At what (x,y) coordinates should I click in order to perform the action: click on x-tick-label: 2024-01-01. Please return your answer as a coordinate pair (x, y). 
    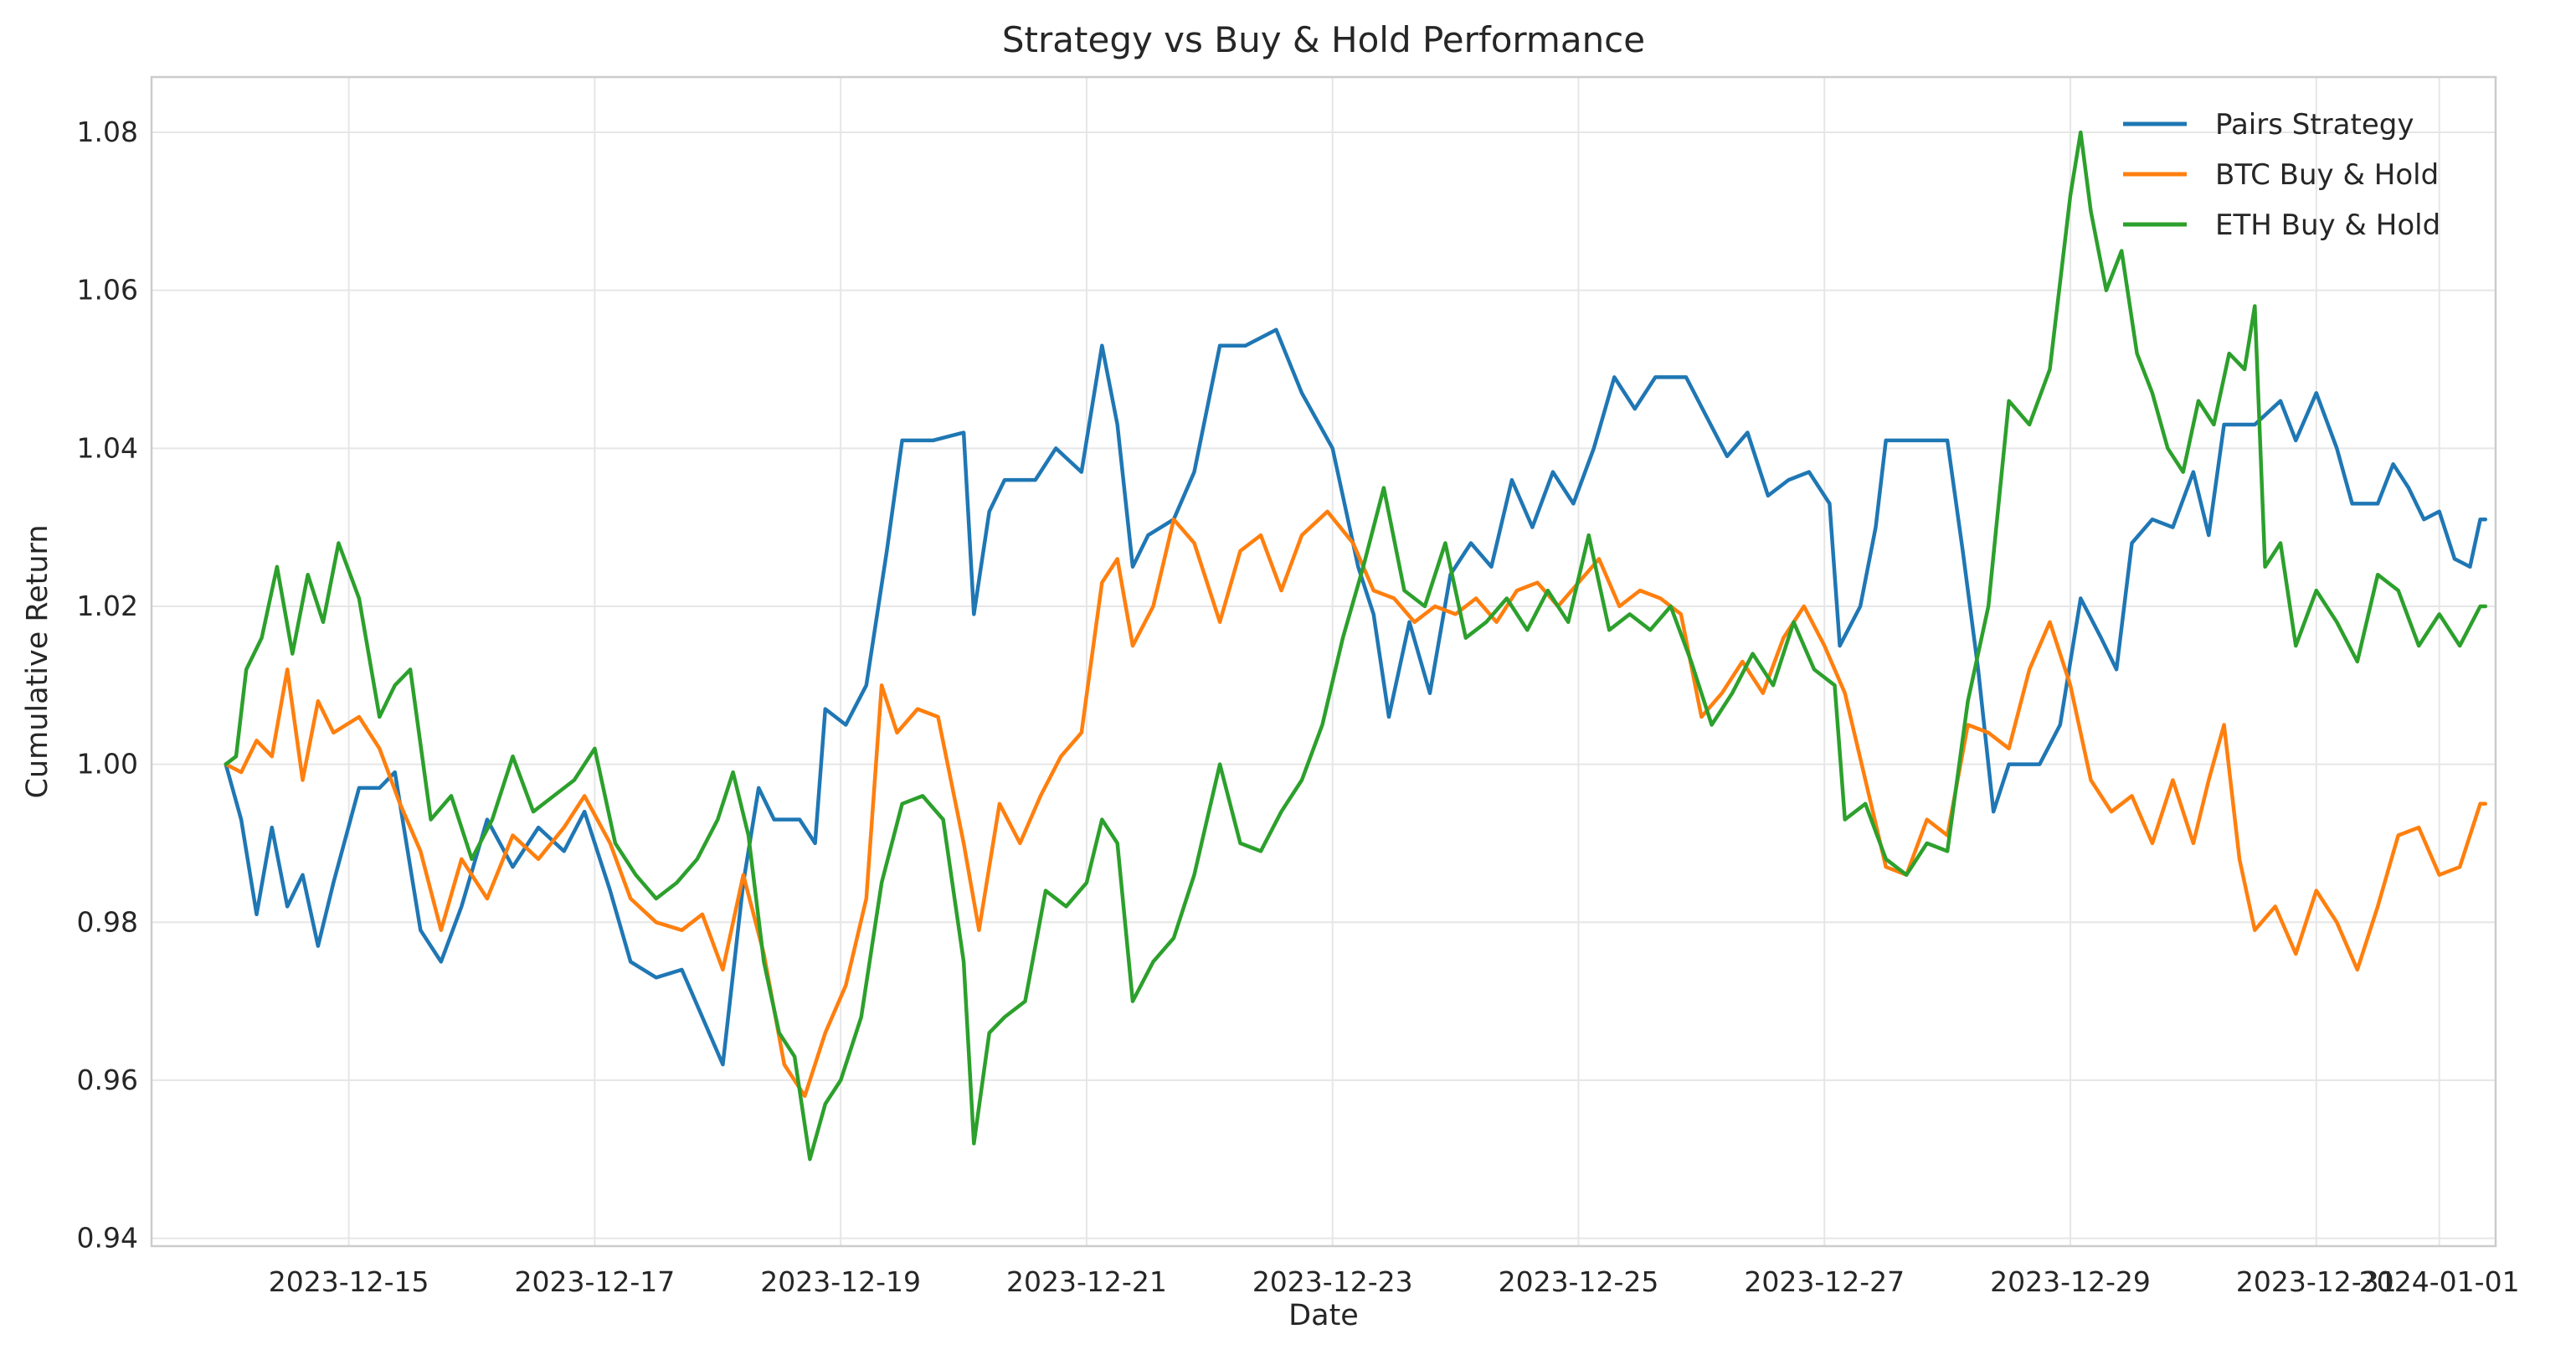
    Looking at the image, I should click on (2439, 1281).